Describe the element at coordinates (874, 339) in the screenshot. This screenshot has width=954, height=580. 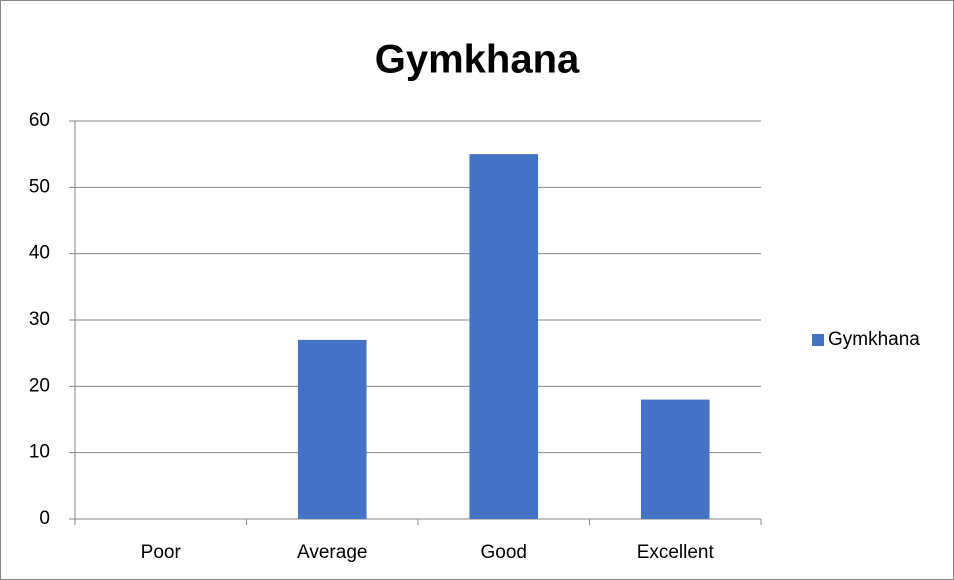
I see `legend-label: Gymkhana` at that location.